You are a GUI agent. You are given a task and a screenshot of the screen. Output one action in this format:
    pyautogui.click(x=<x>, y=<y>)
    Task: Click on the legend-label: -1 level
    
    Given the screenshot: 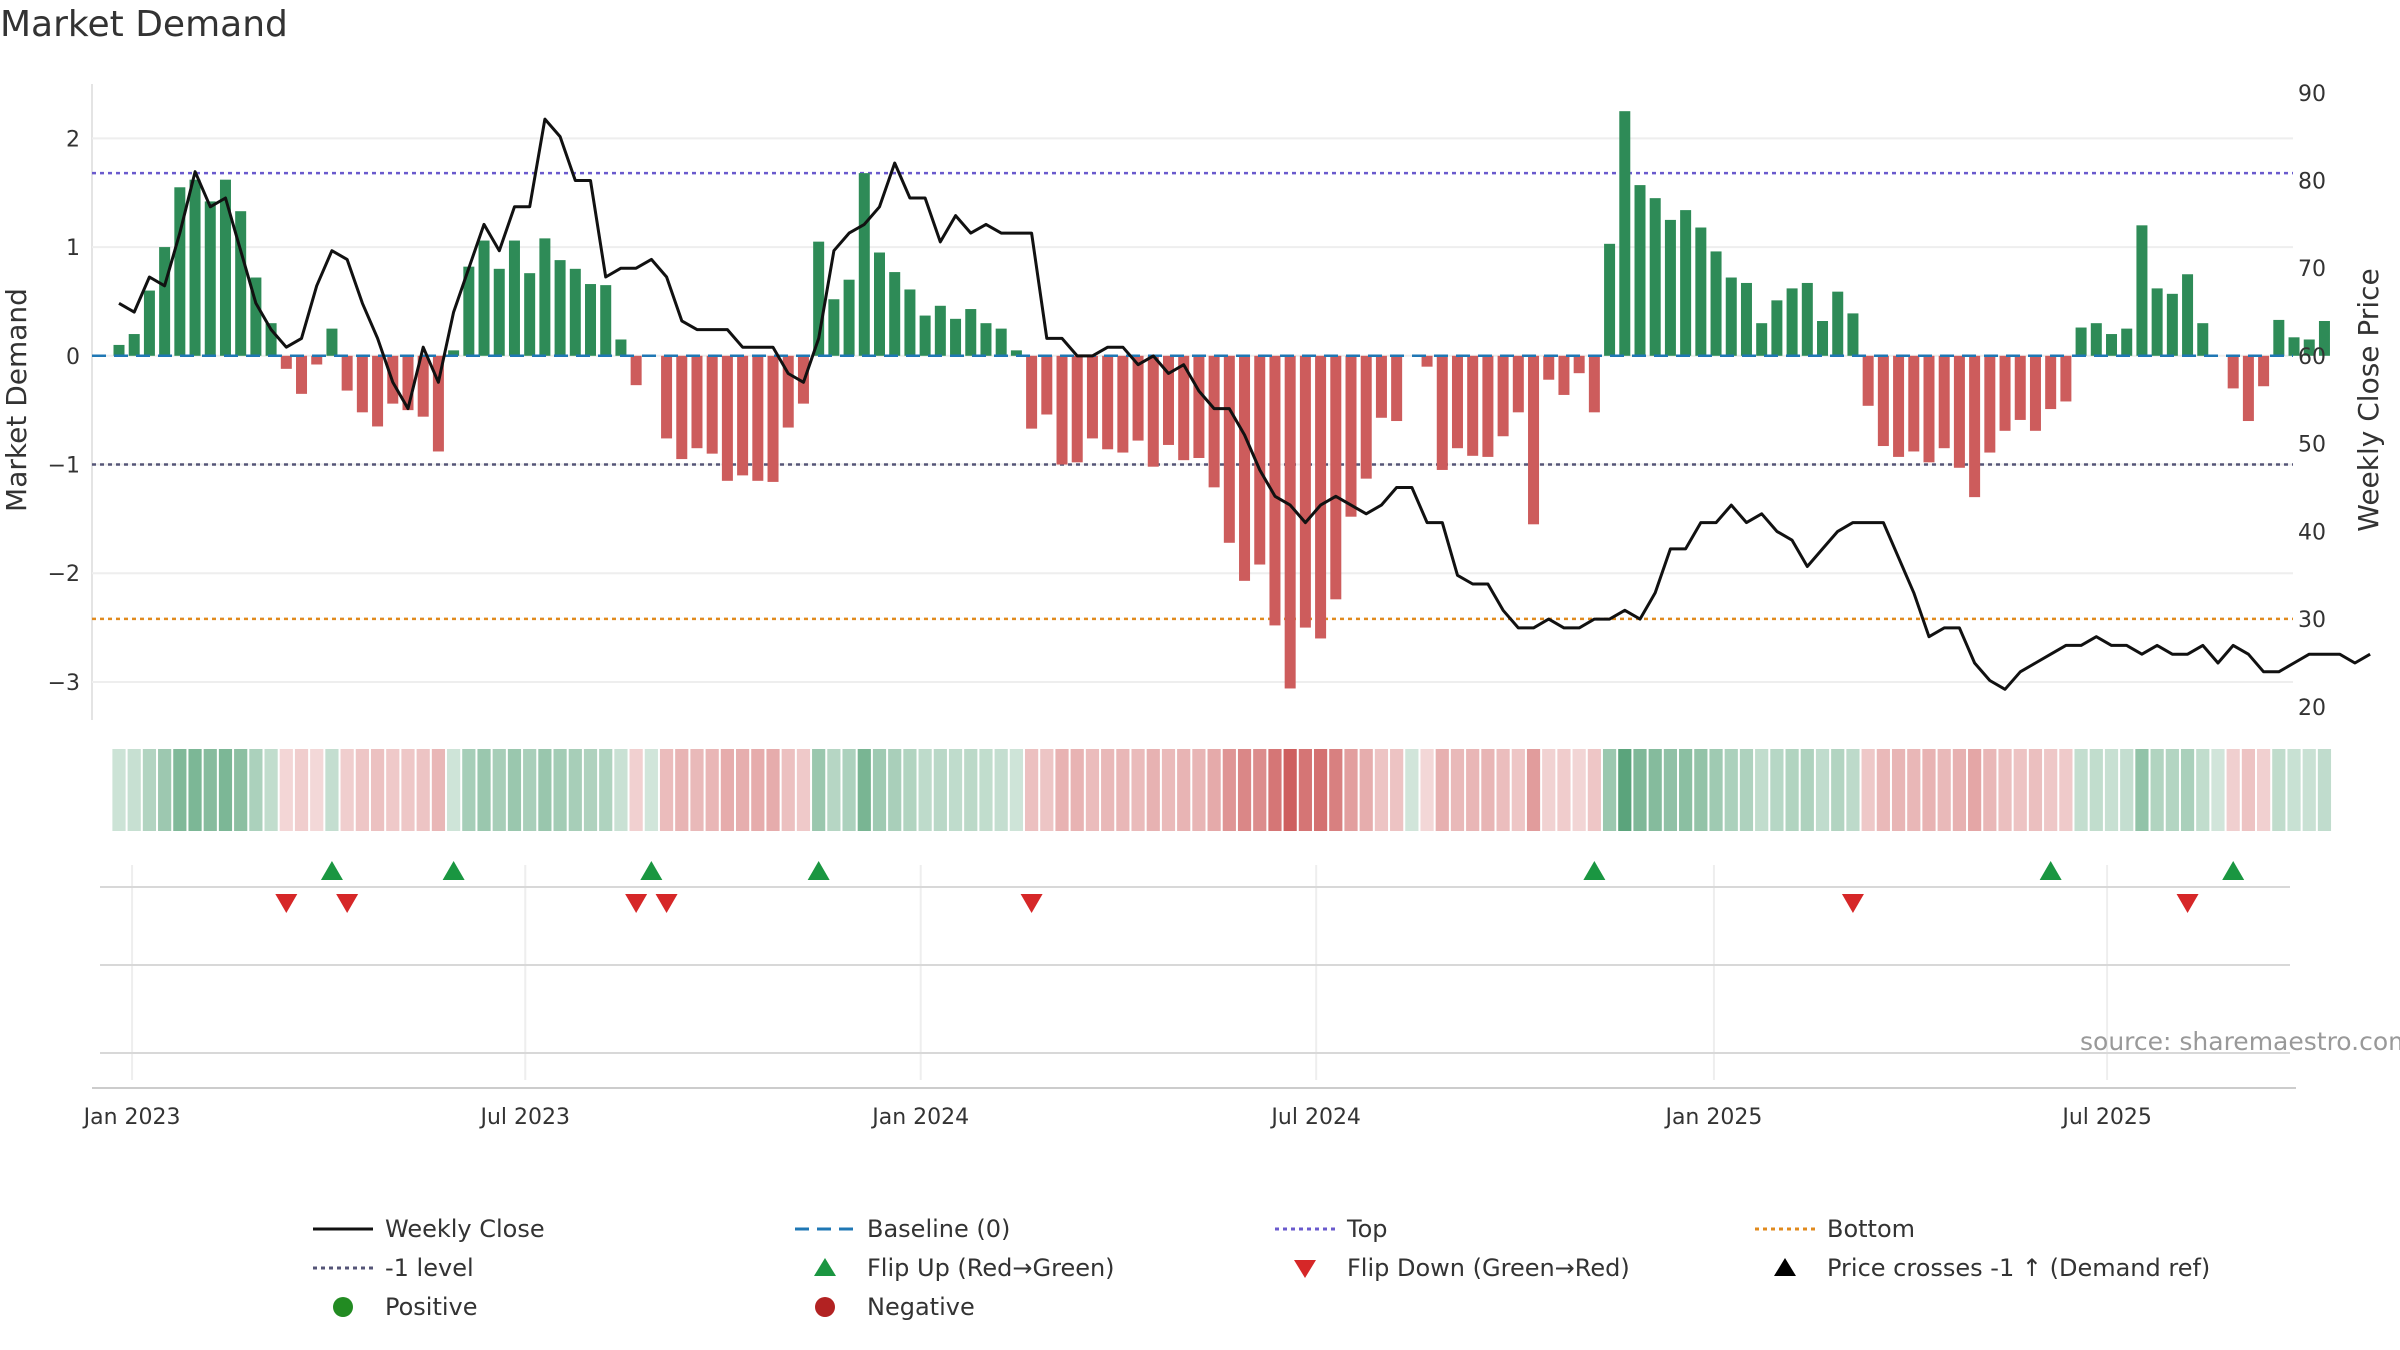 What is the action you would take?
    pyautogui.click(x=429, y=1268)
    